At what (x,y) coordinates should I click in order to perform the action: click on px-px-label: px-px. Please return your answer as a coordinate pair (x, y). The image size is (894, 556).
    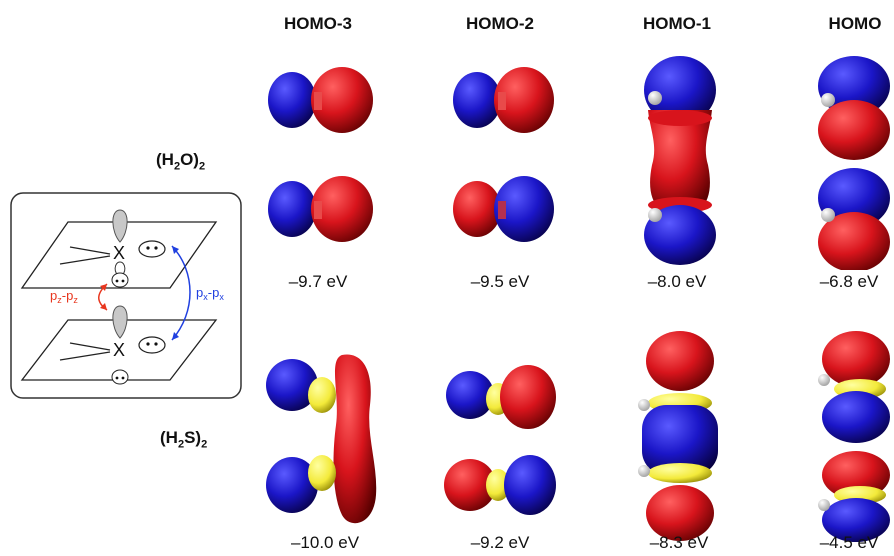
    Looking at the image, I should click on (210, 293).